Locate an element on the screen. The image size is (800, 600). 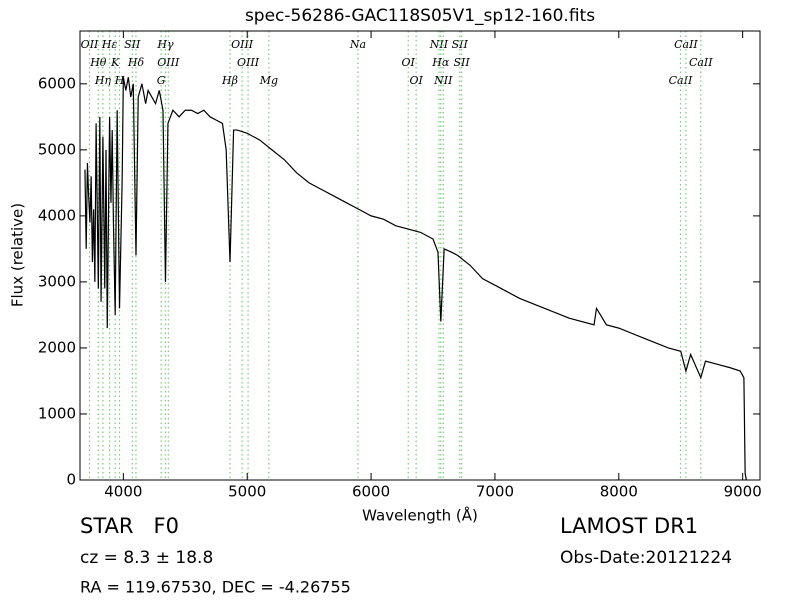
x-tick-label: 8000 is located at coordinates (619, 492).